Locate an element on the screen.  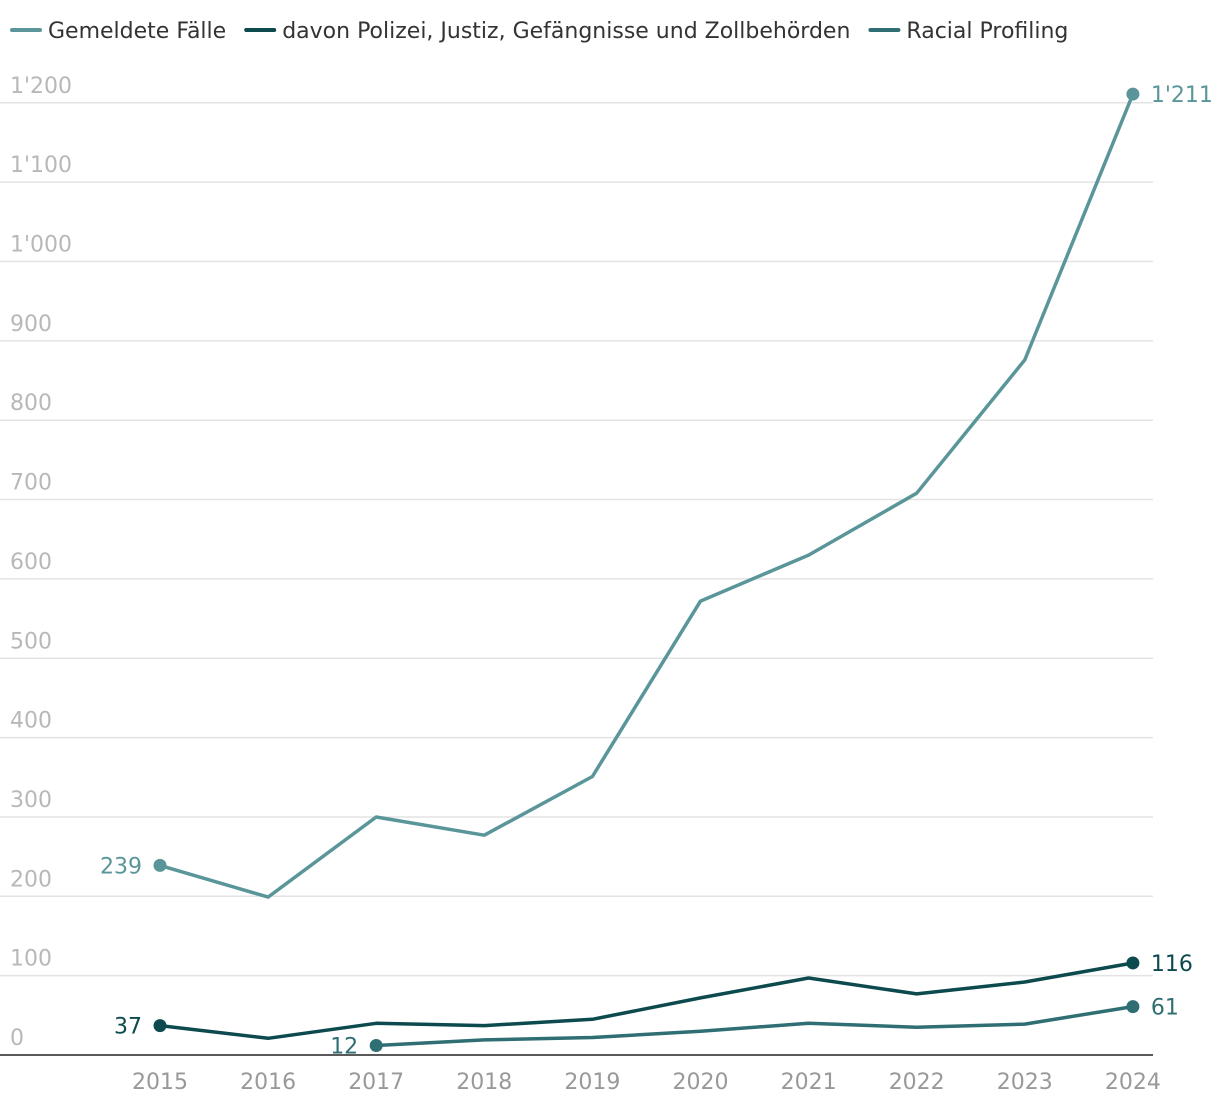
y-tick-label: 300 is located at coordinates (31, 800).